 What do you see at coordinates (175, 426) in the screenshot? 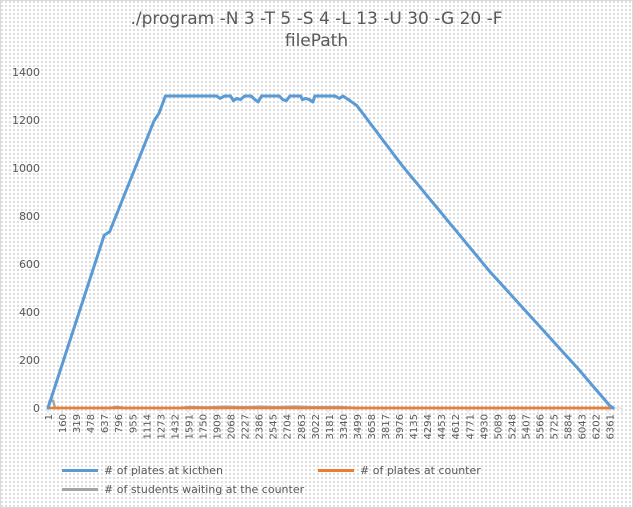
I see `x-tick-label: 1432` at bounding box center [175, 426].